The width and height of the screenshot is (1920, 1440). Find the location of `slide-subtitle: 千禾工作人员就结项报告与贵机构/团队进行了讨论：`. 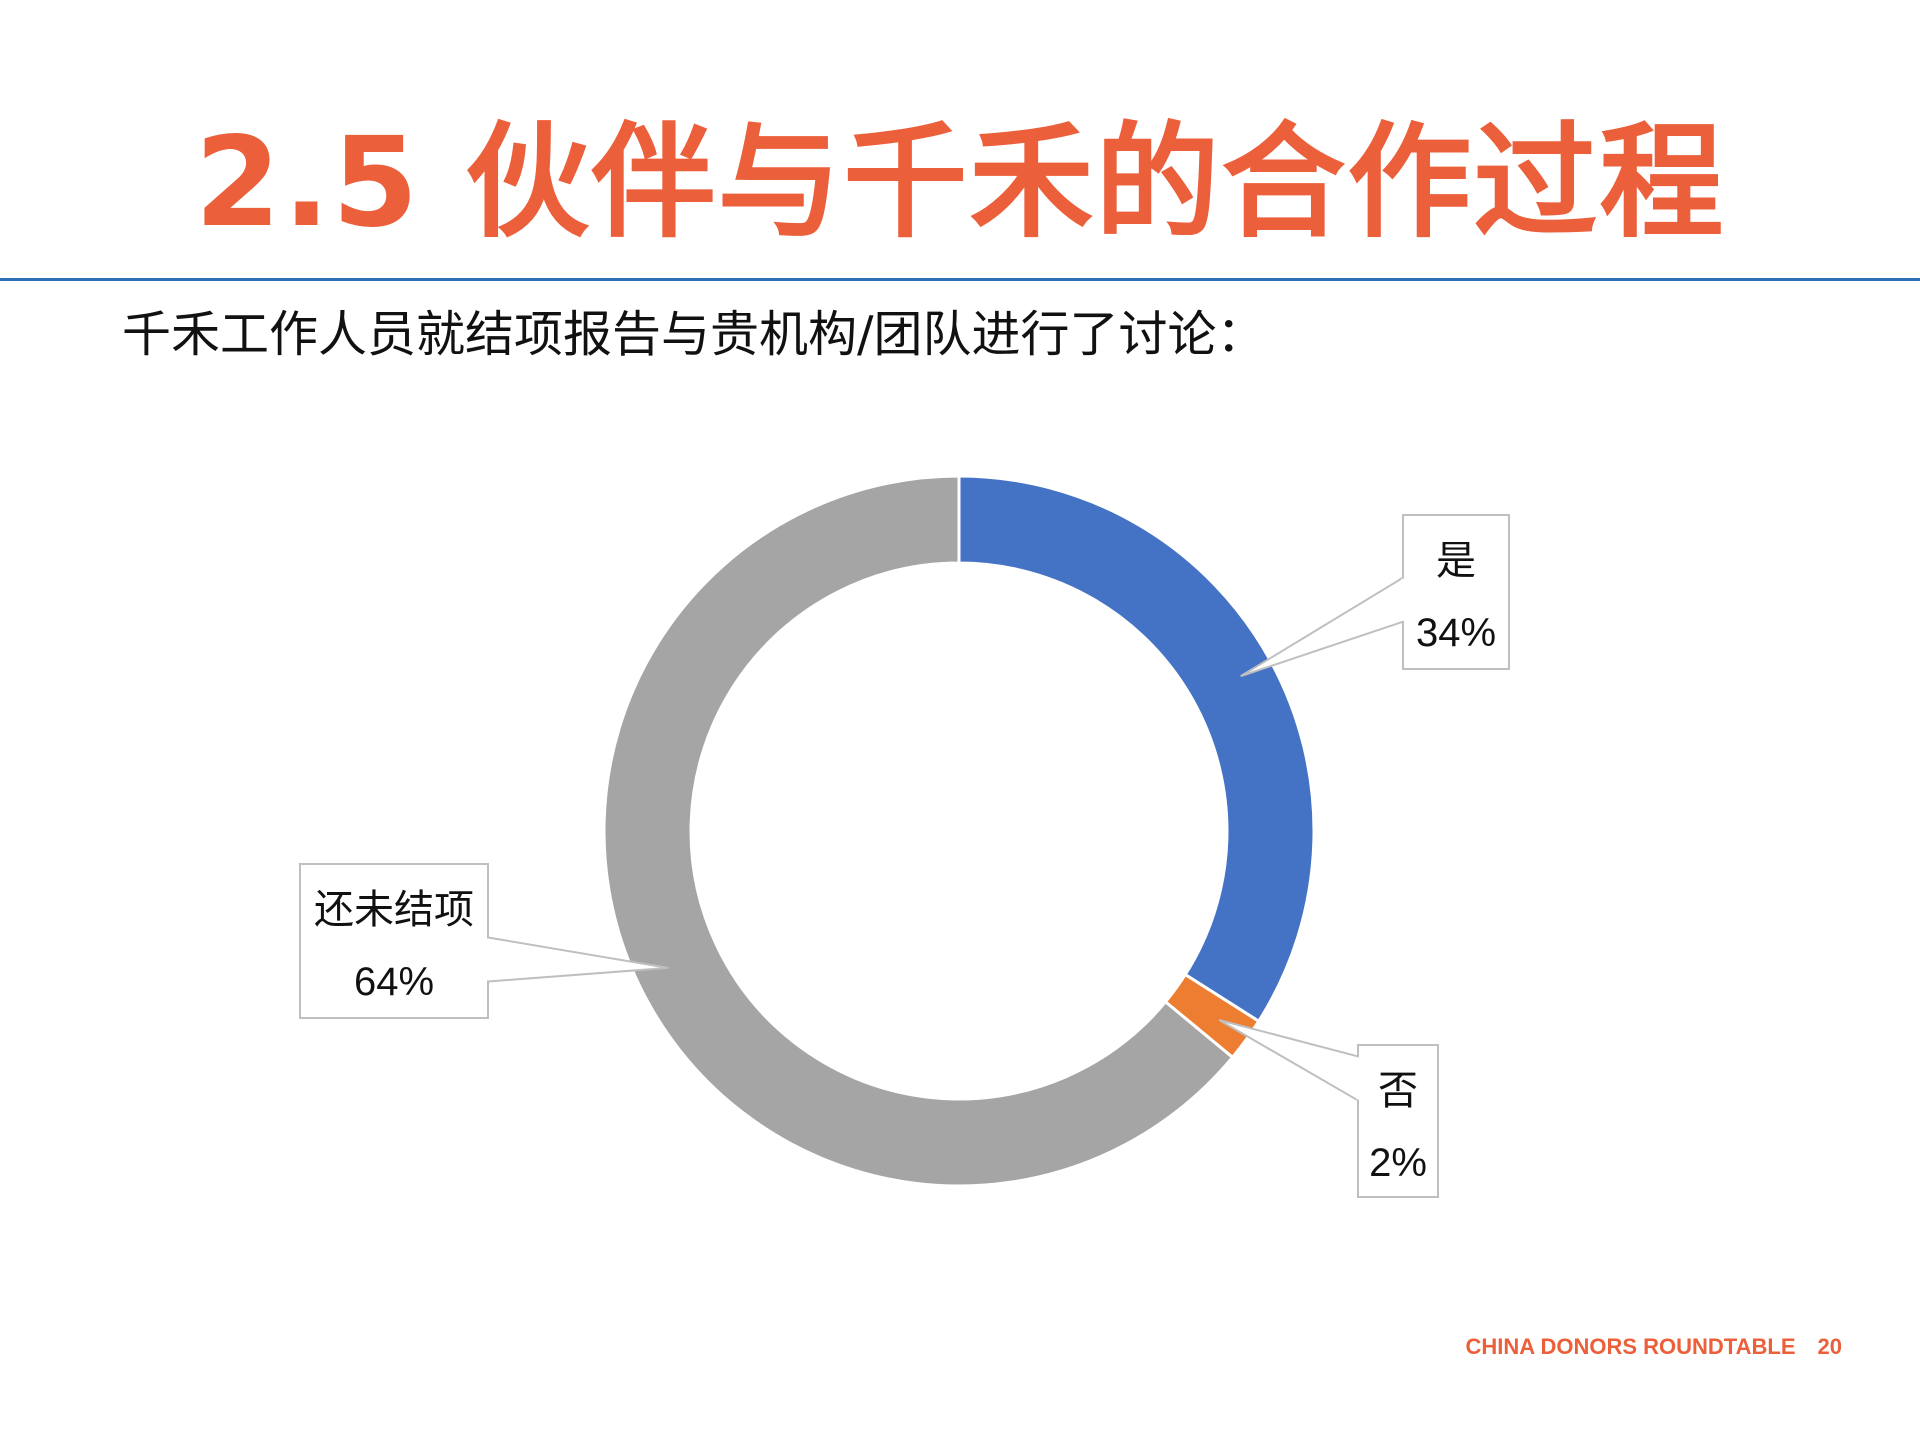

slide-subtitle: 千禾工作人员就结项报告与贵机构/团队进行了讨论： is located at coordinates (694, 334).